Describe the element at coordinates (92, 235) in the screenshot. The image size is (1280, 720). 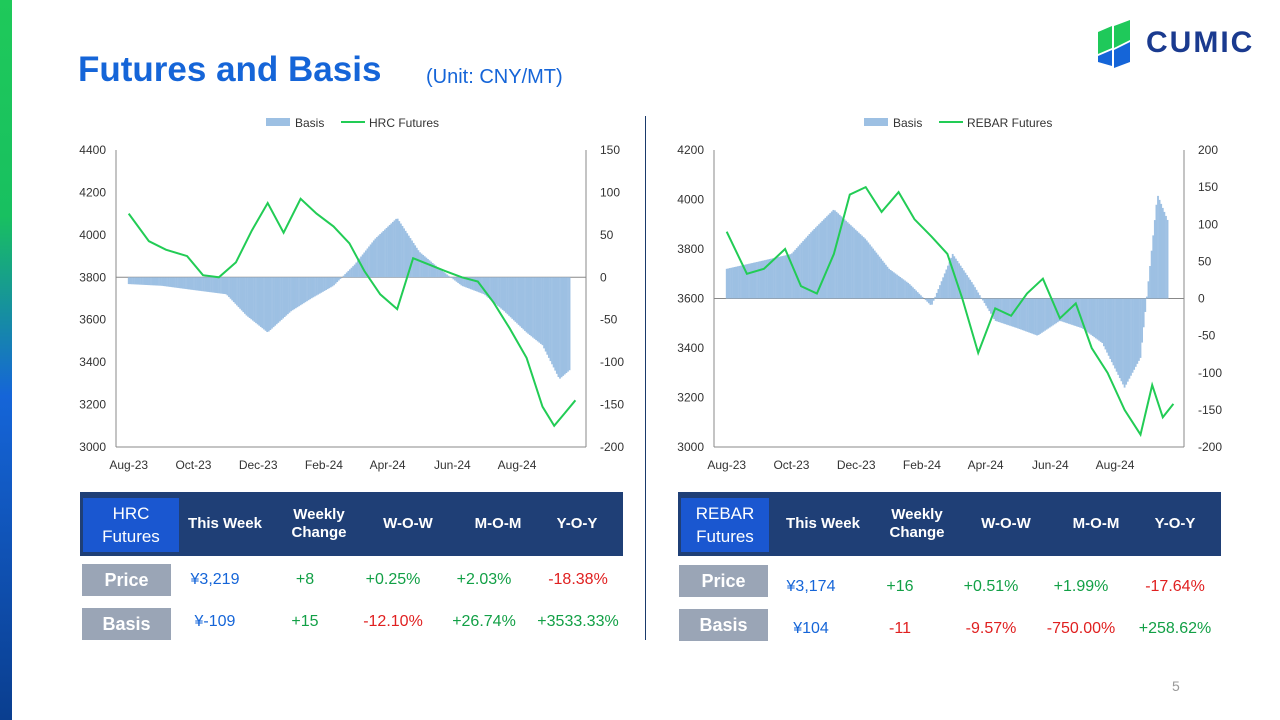
I see `y-left-tick-label: 4000` at that location.